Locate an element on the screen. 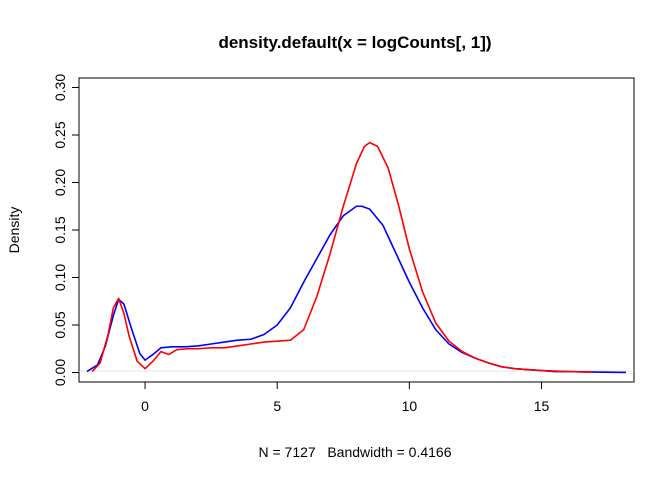 This screenshot has width=672, height=480. x-tick-label: 15 is located at coordinates (542, 406).